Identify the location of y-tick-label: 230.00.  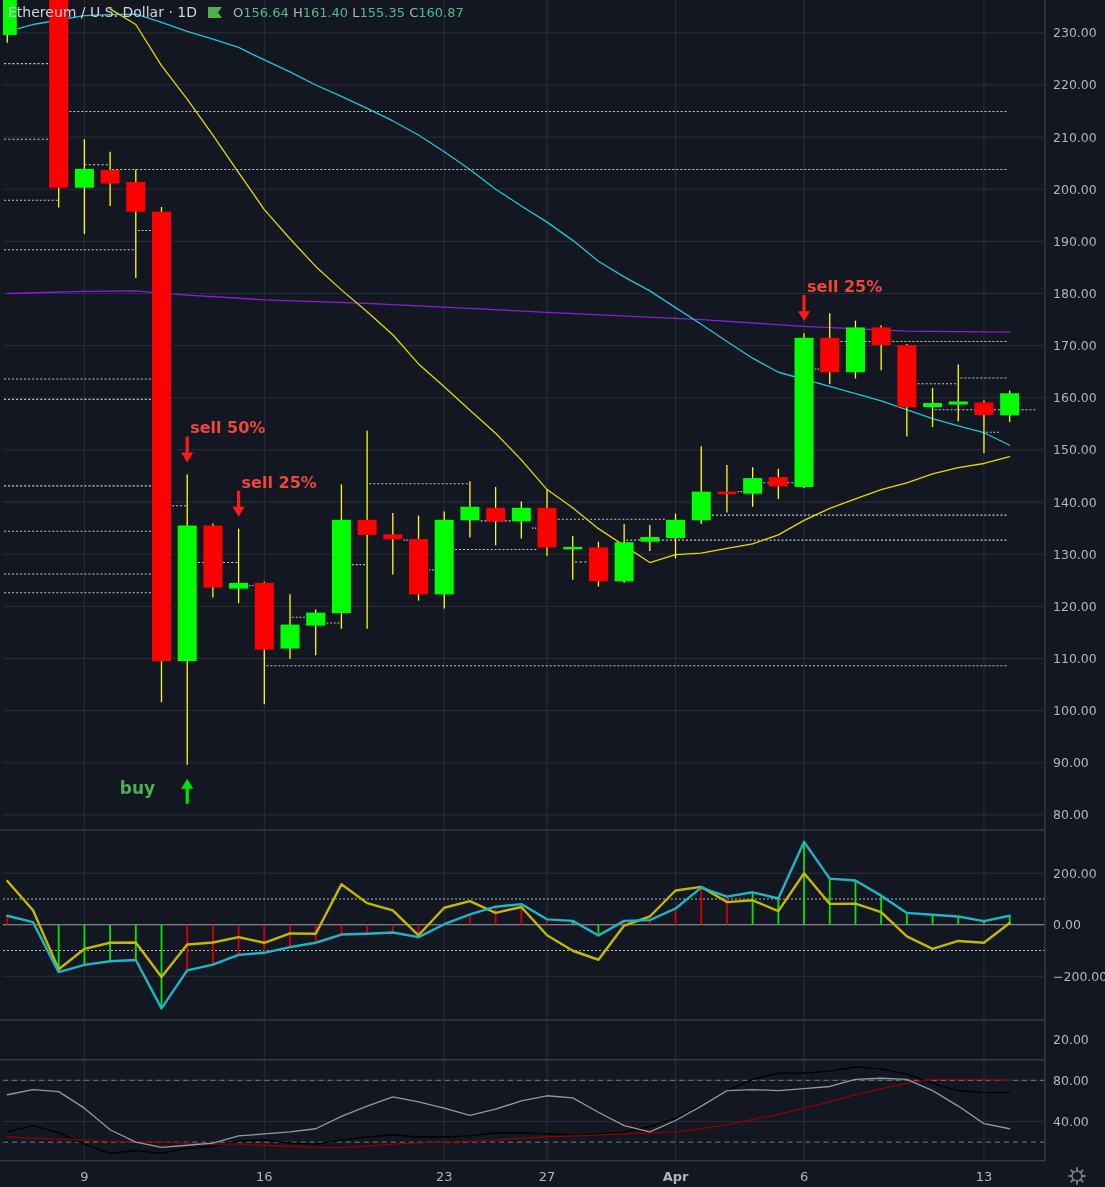
(1075, 33).